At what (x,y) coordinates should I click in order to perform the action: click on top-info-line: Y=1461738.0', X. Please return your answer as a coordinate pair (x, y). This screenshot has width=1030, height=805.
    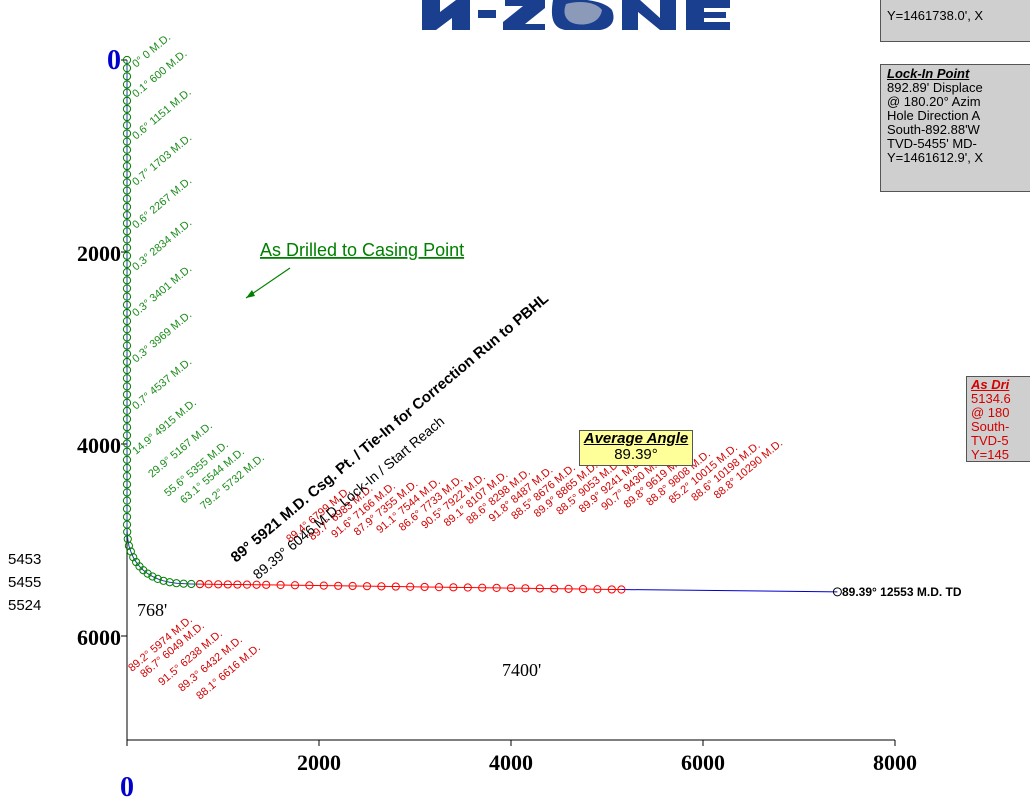
    Looking at the image, I should click on (935, 15).